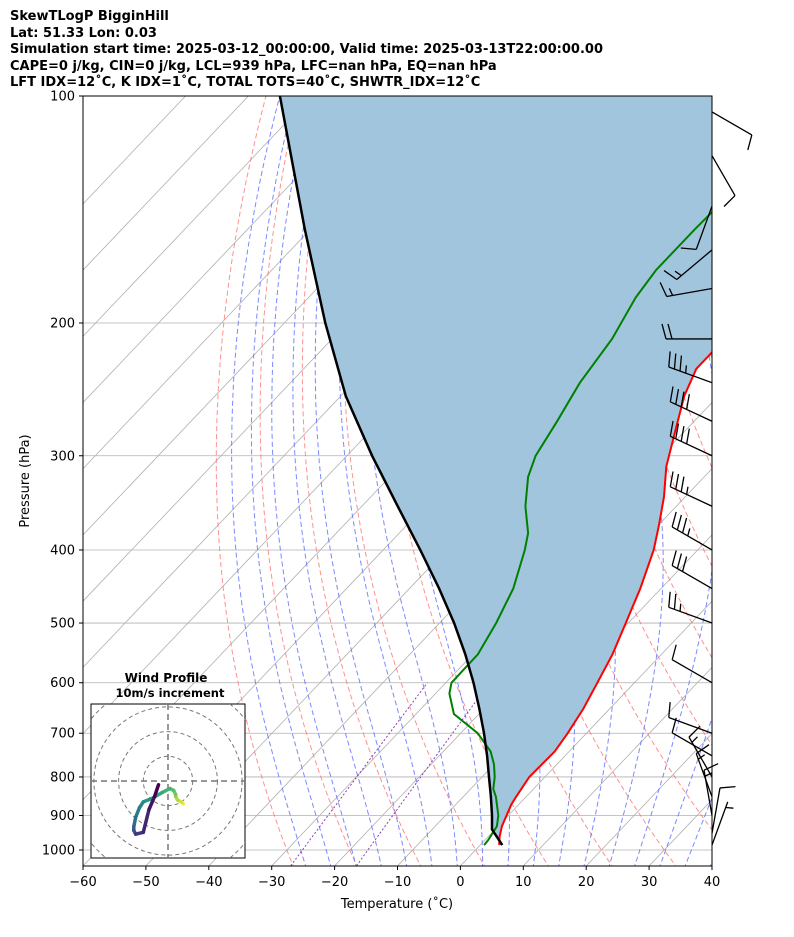 The image size is (794, 937). Describe the element at coordinates (605, 598) in the screenshot. I see `temperature-profile` at that location.